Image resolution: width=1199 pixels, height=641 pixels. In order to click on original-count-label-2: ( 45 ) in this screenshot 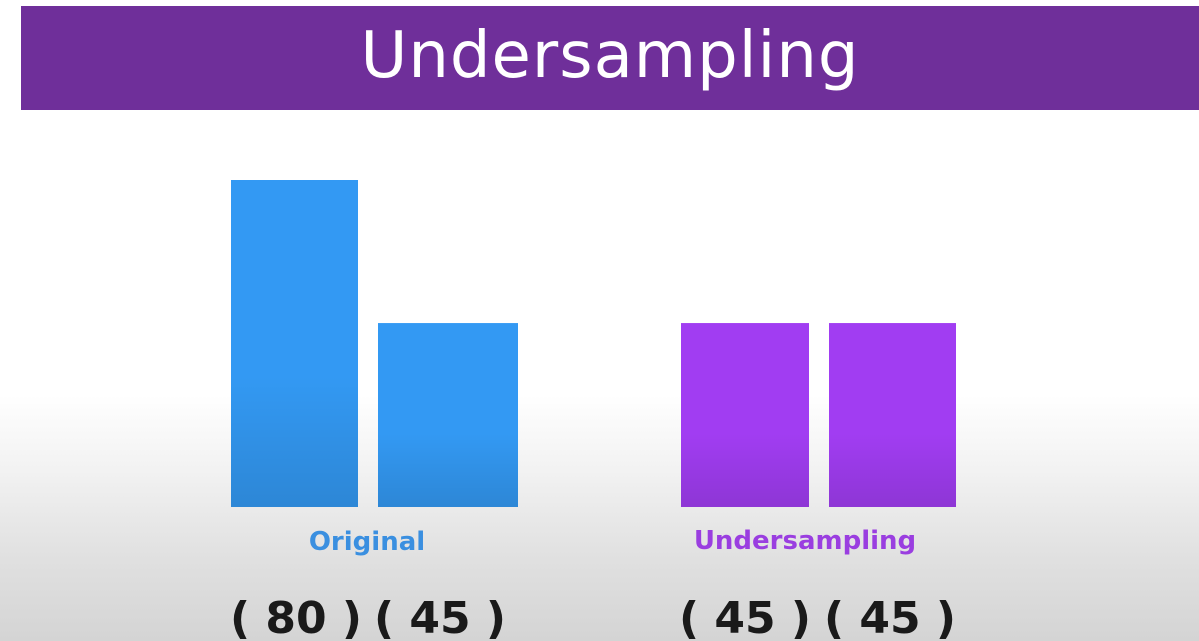, I will do `click(440, 617)`.